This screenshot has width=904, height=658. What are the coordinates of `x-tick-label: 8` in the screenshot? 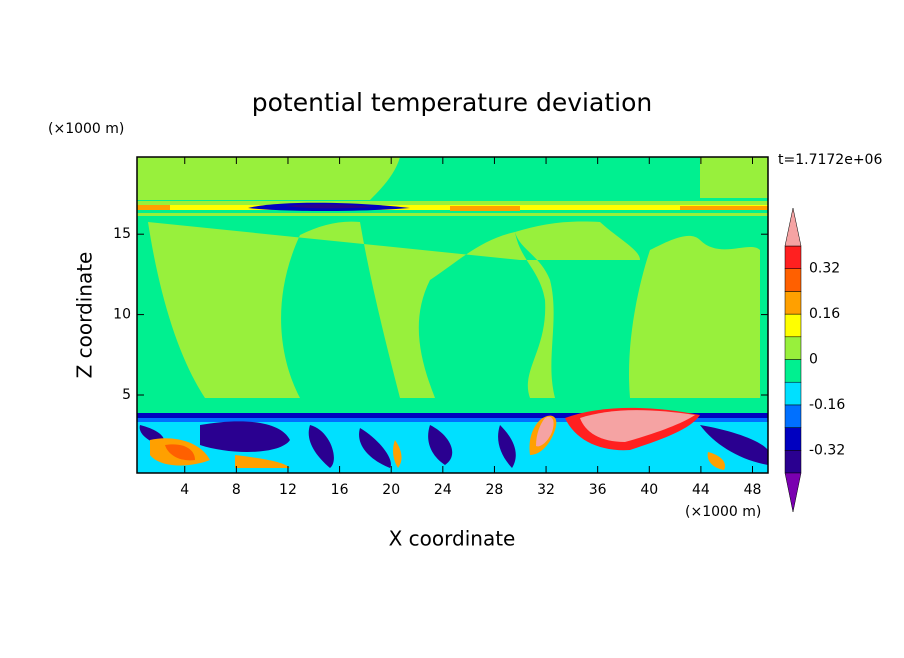 It's located at (236, 490).